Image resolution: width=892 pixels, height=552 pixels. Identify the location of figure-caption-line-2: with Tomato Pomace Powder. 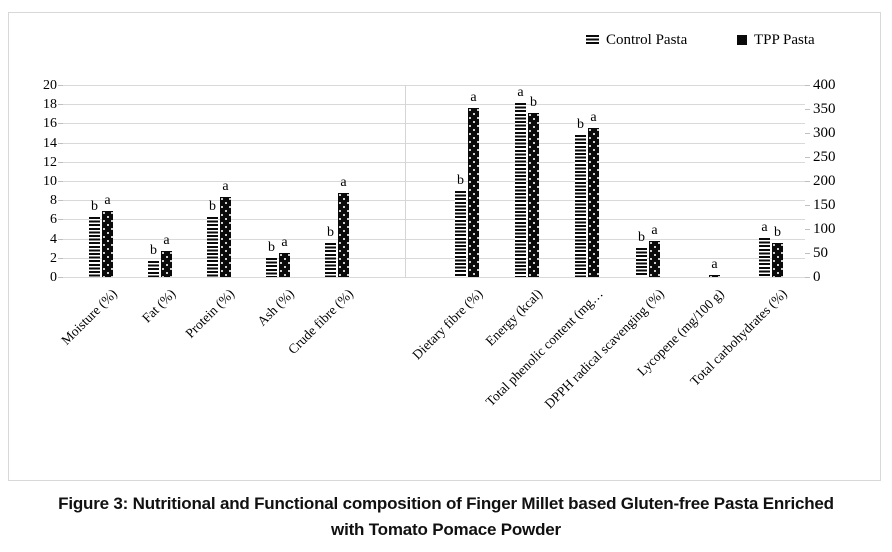
(446, 529).